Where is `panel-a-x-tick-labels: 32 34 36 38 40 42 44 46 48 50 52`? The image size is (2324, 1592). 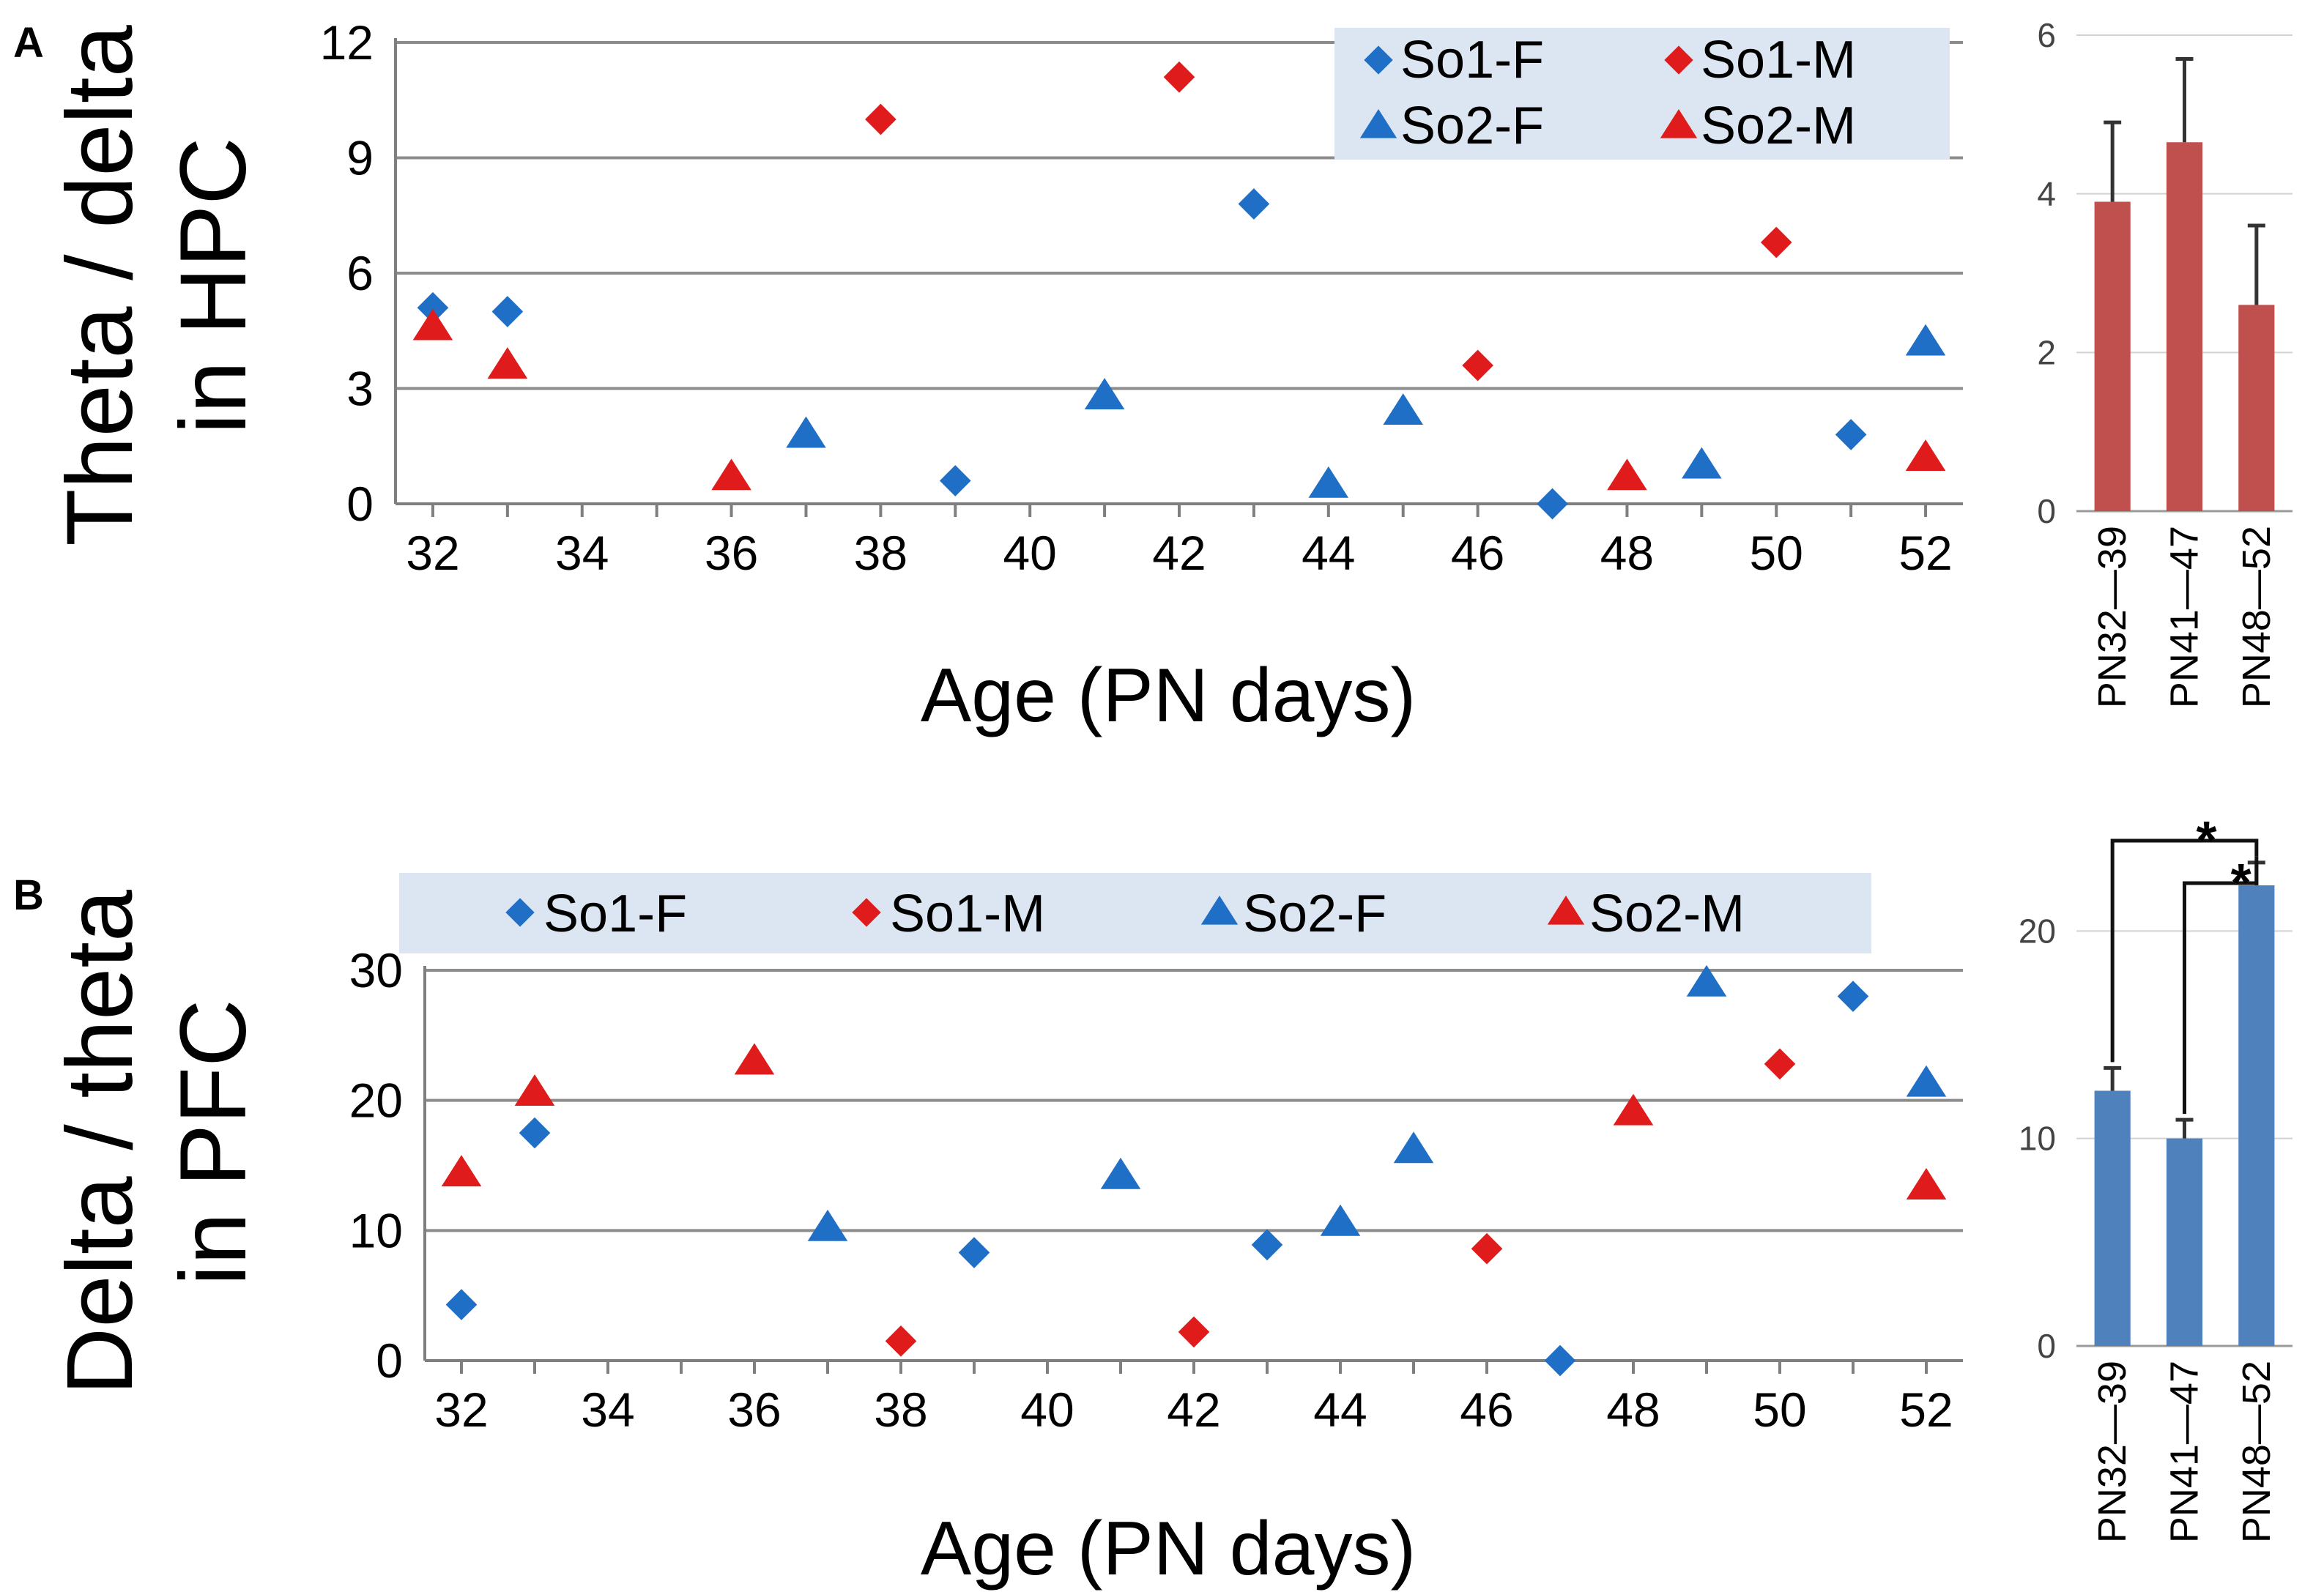 panel-a-x-tick-labels: 32 34 36 38 40 42 44 46 48 50 52 is located at coordinates (1179, 553).